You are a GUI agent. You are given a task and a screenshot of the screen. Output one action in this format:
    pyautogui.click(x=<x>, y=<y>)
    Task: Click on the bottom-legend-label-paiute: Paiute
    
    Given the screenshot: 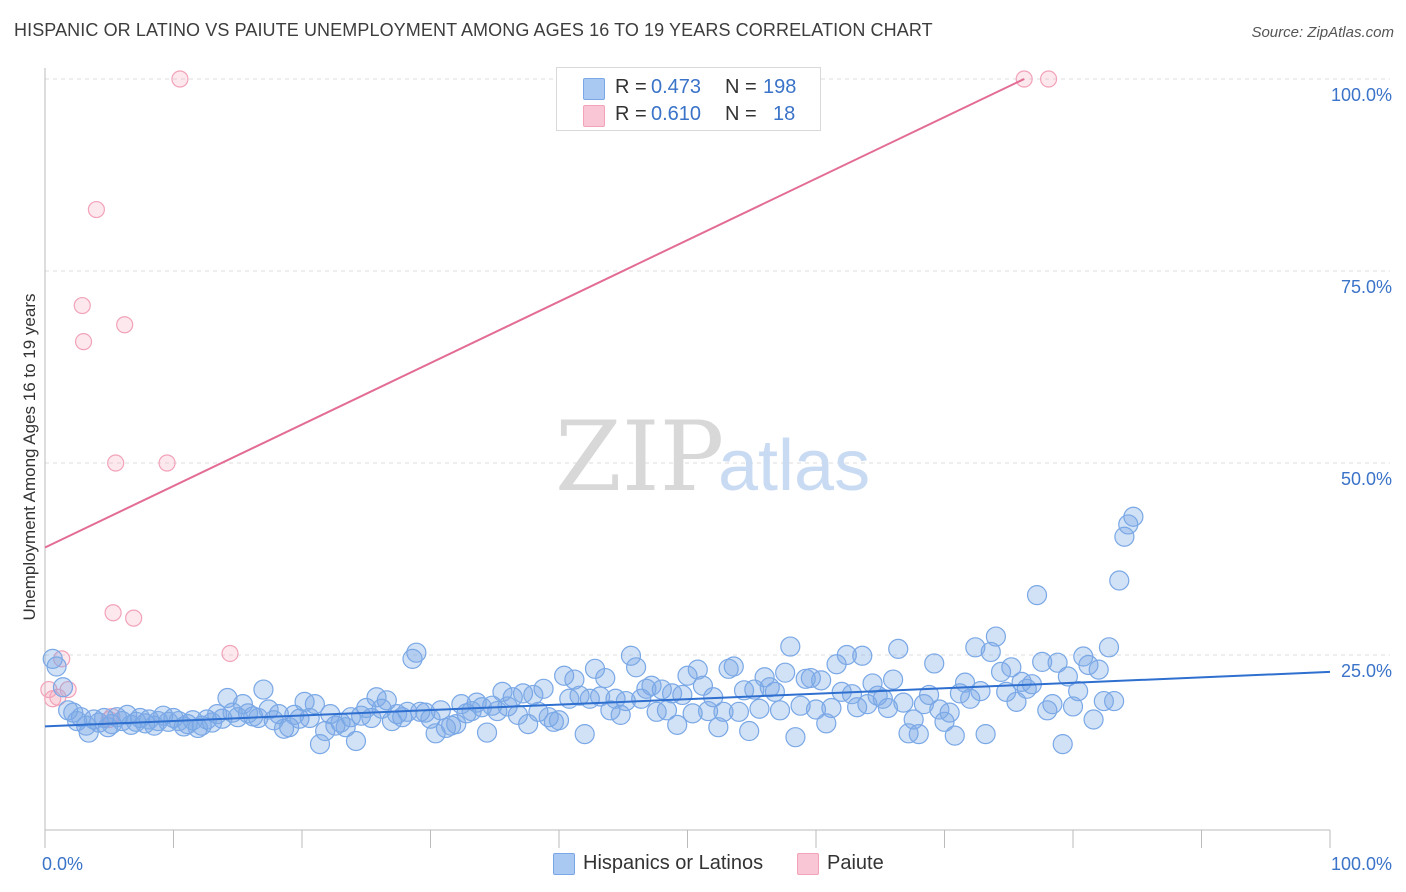 What is the action you would take?
    pyautogui.click(x=855, y=863)
    